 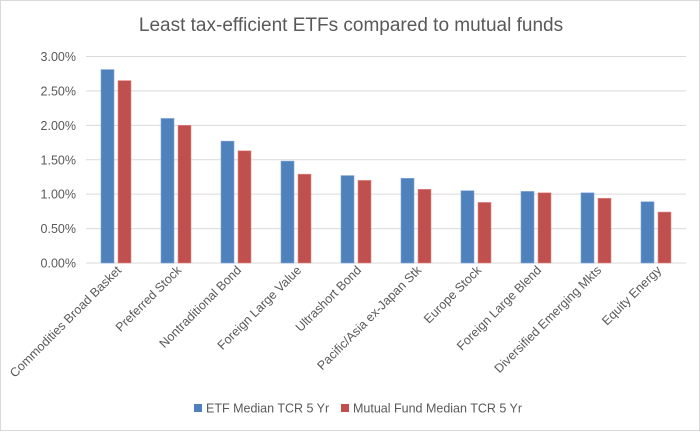 I want to click on y-tick-label: 2.50%, so click(x=58, y=91).